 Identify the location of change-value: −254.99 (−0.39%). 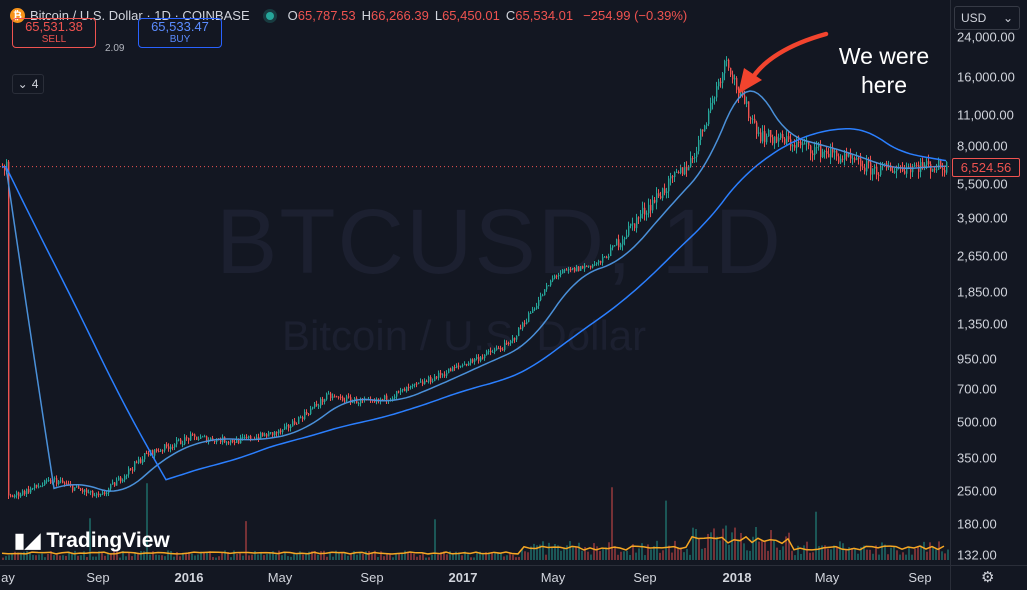
(635, 15).